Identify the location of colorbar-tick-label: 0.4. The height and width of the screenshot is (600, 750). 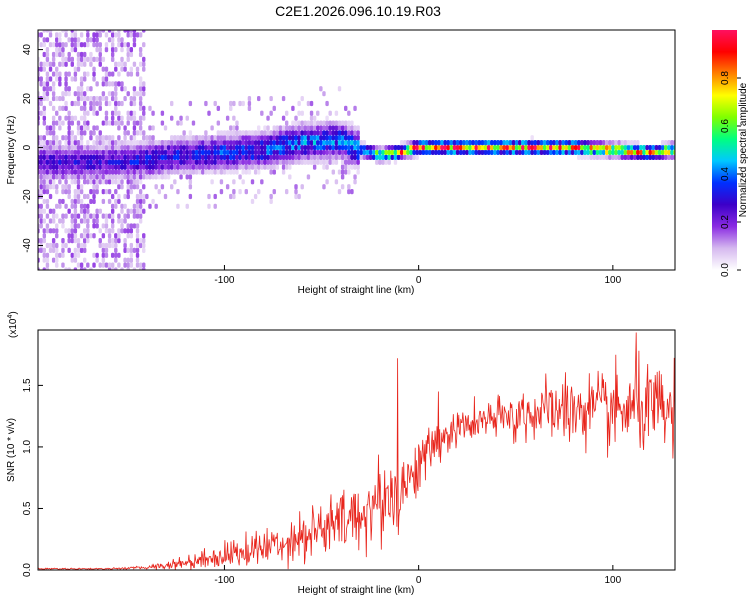
(725, 174).